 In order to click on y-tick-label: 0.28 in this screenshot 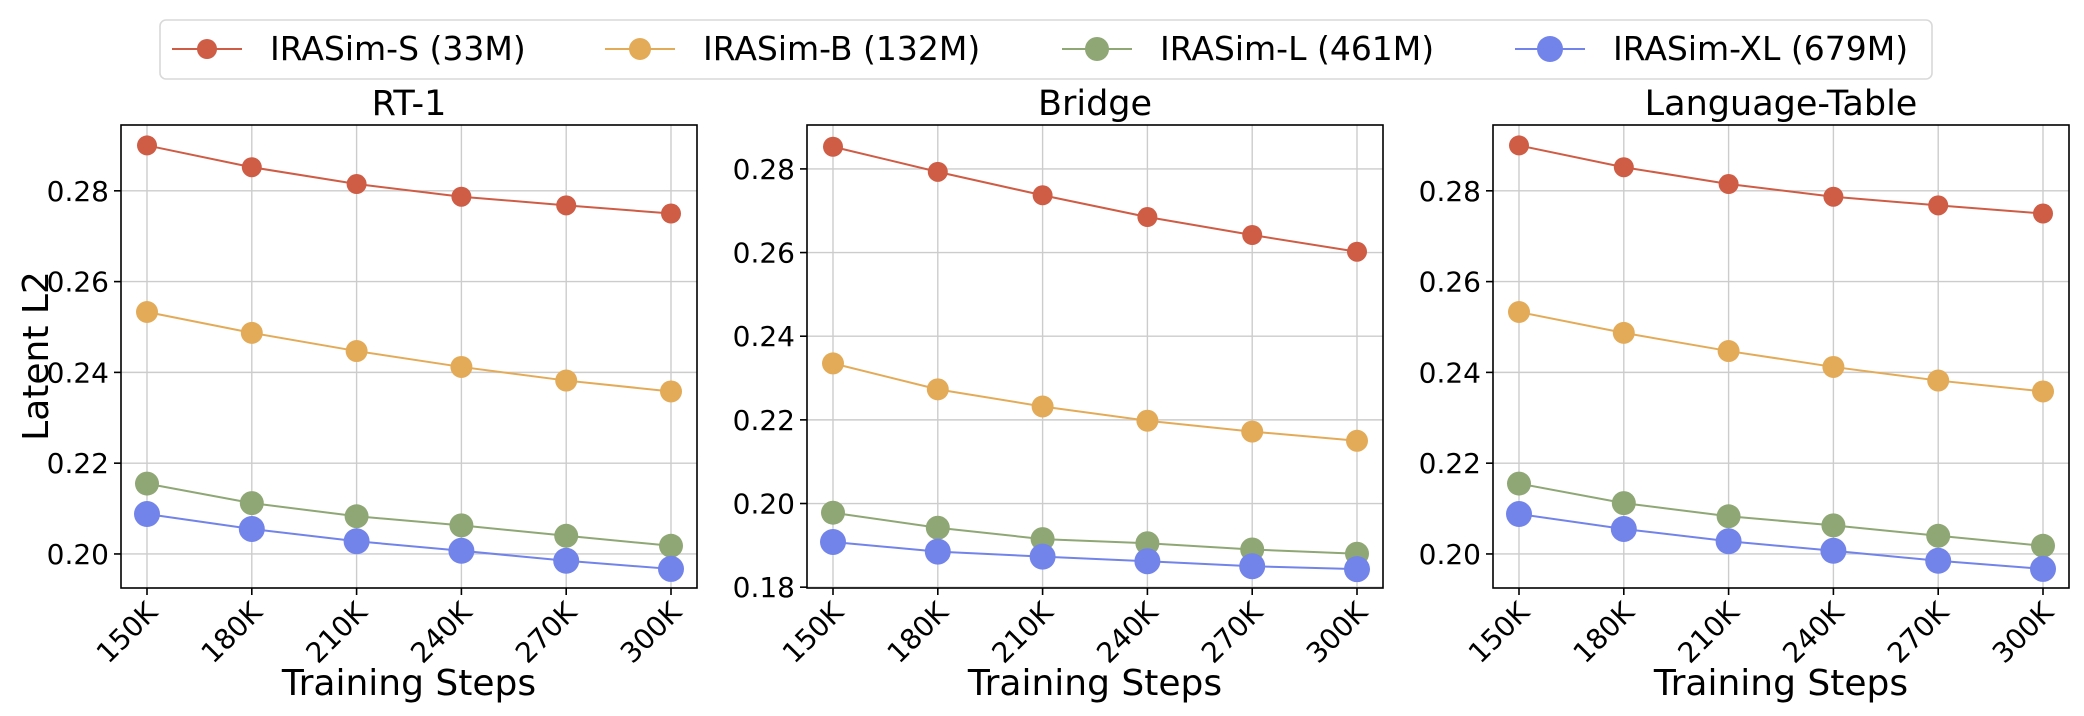, I will do `click(764, 169)`.